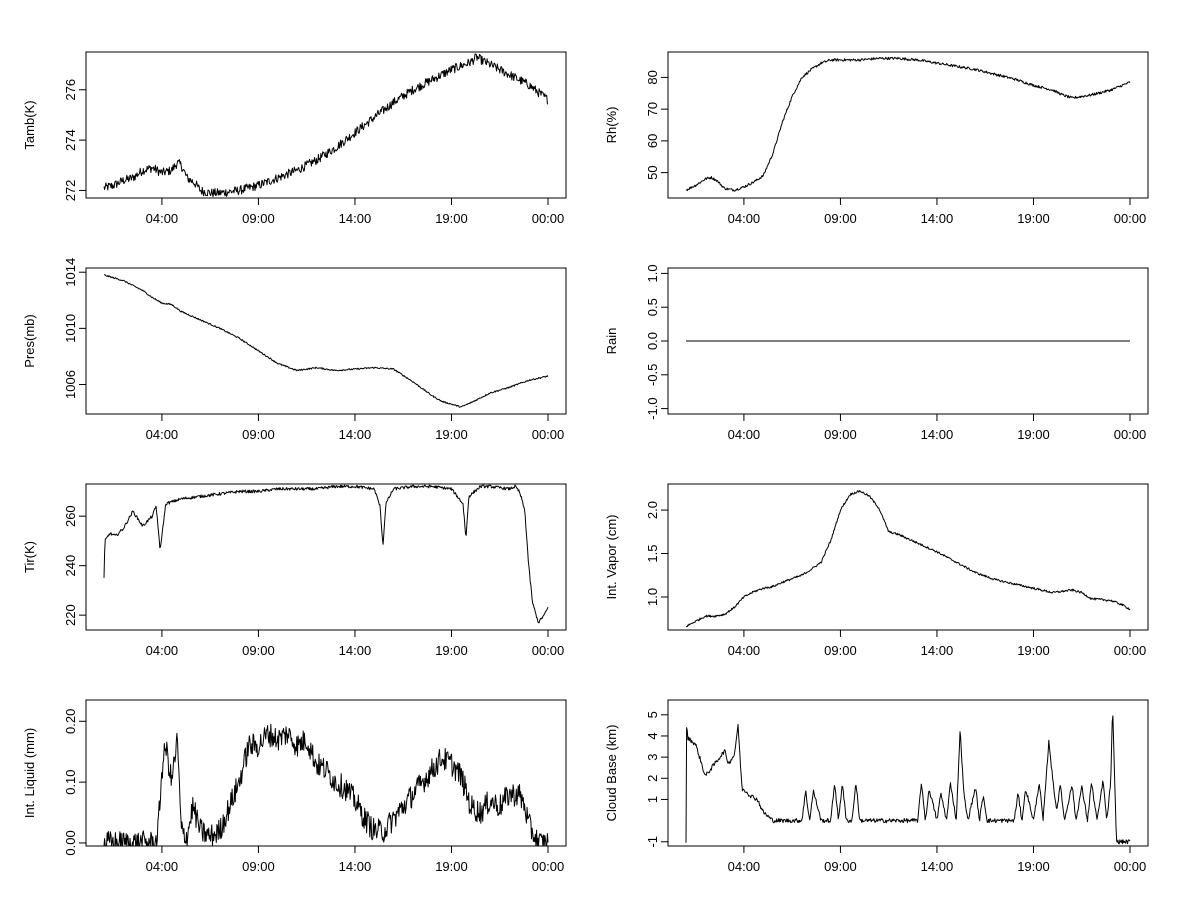 This screenshot has height=900, width=1200. I want to click on y-tick-label: 0.0, so click(652, 341).